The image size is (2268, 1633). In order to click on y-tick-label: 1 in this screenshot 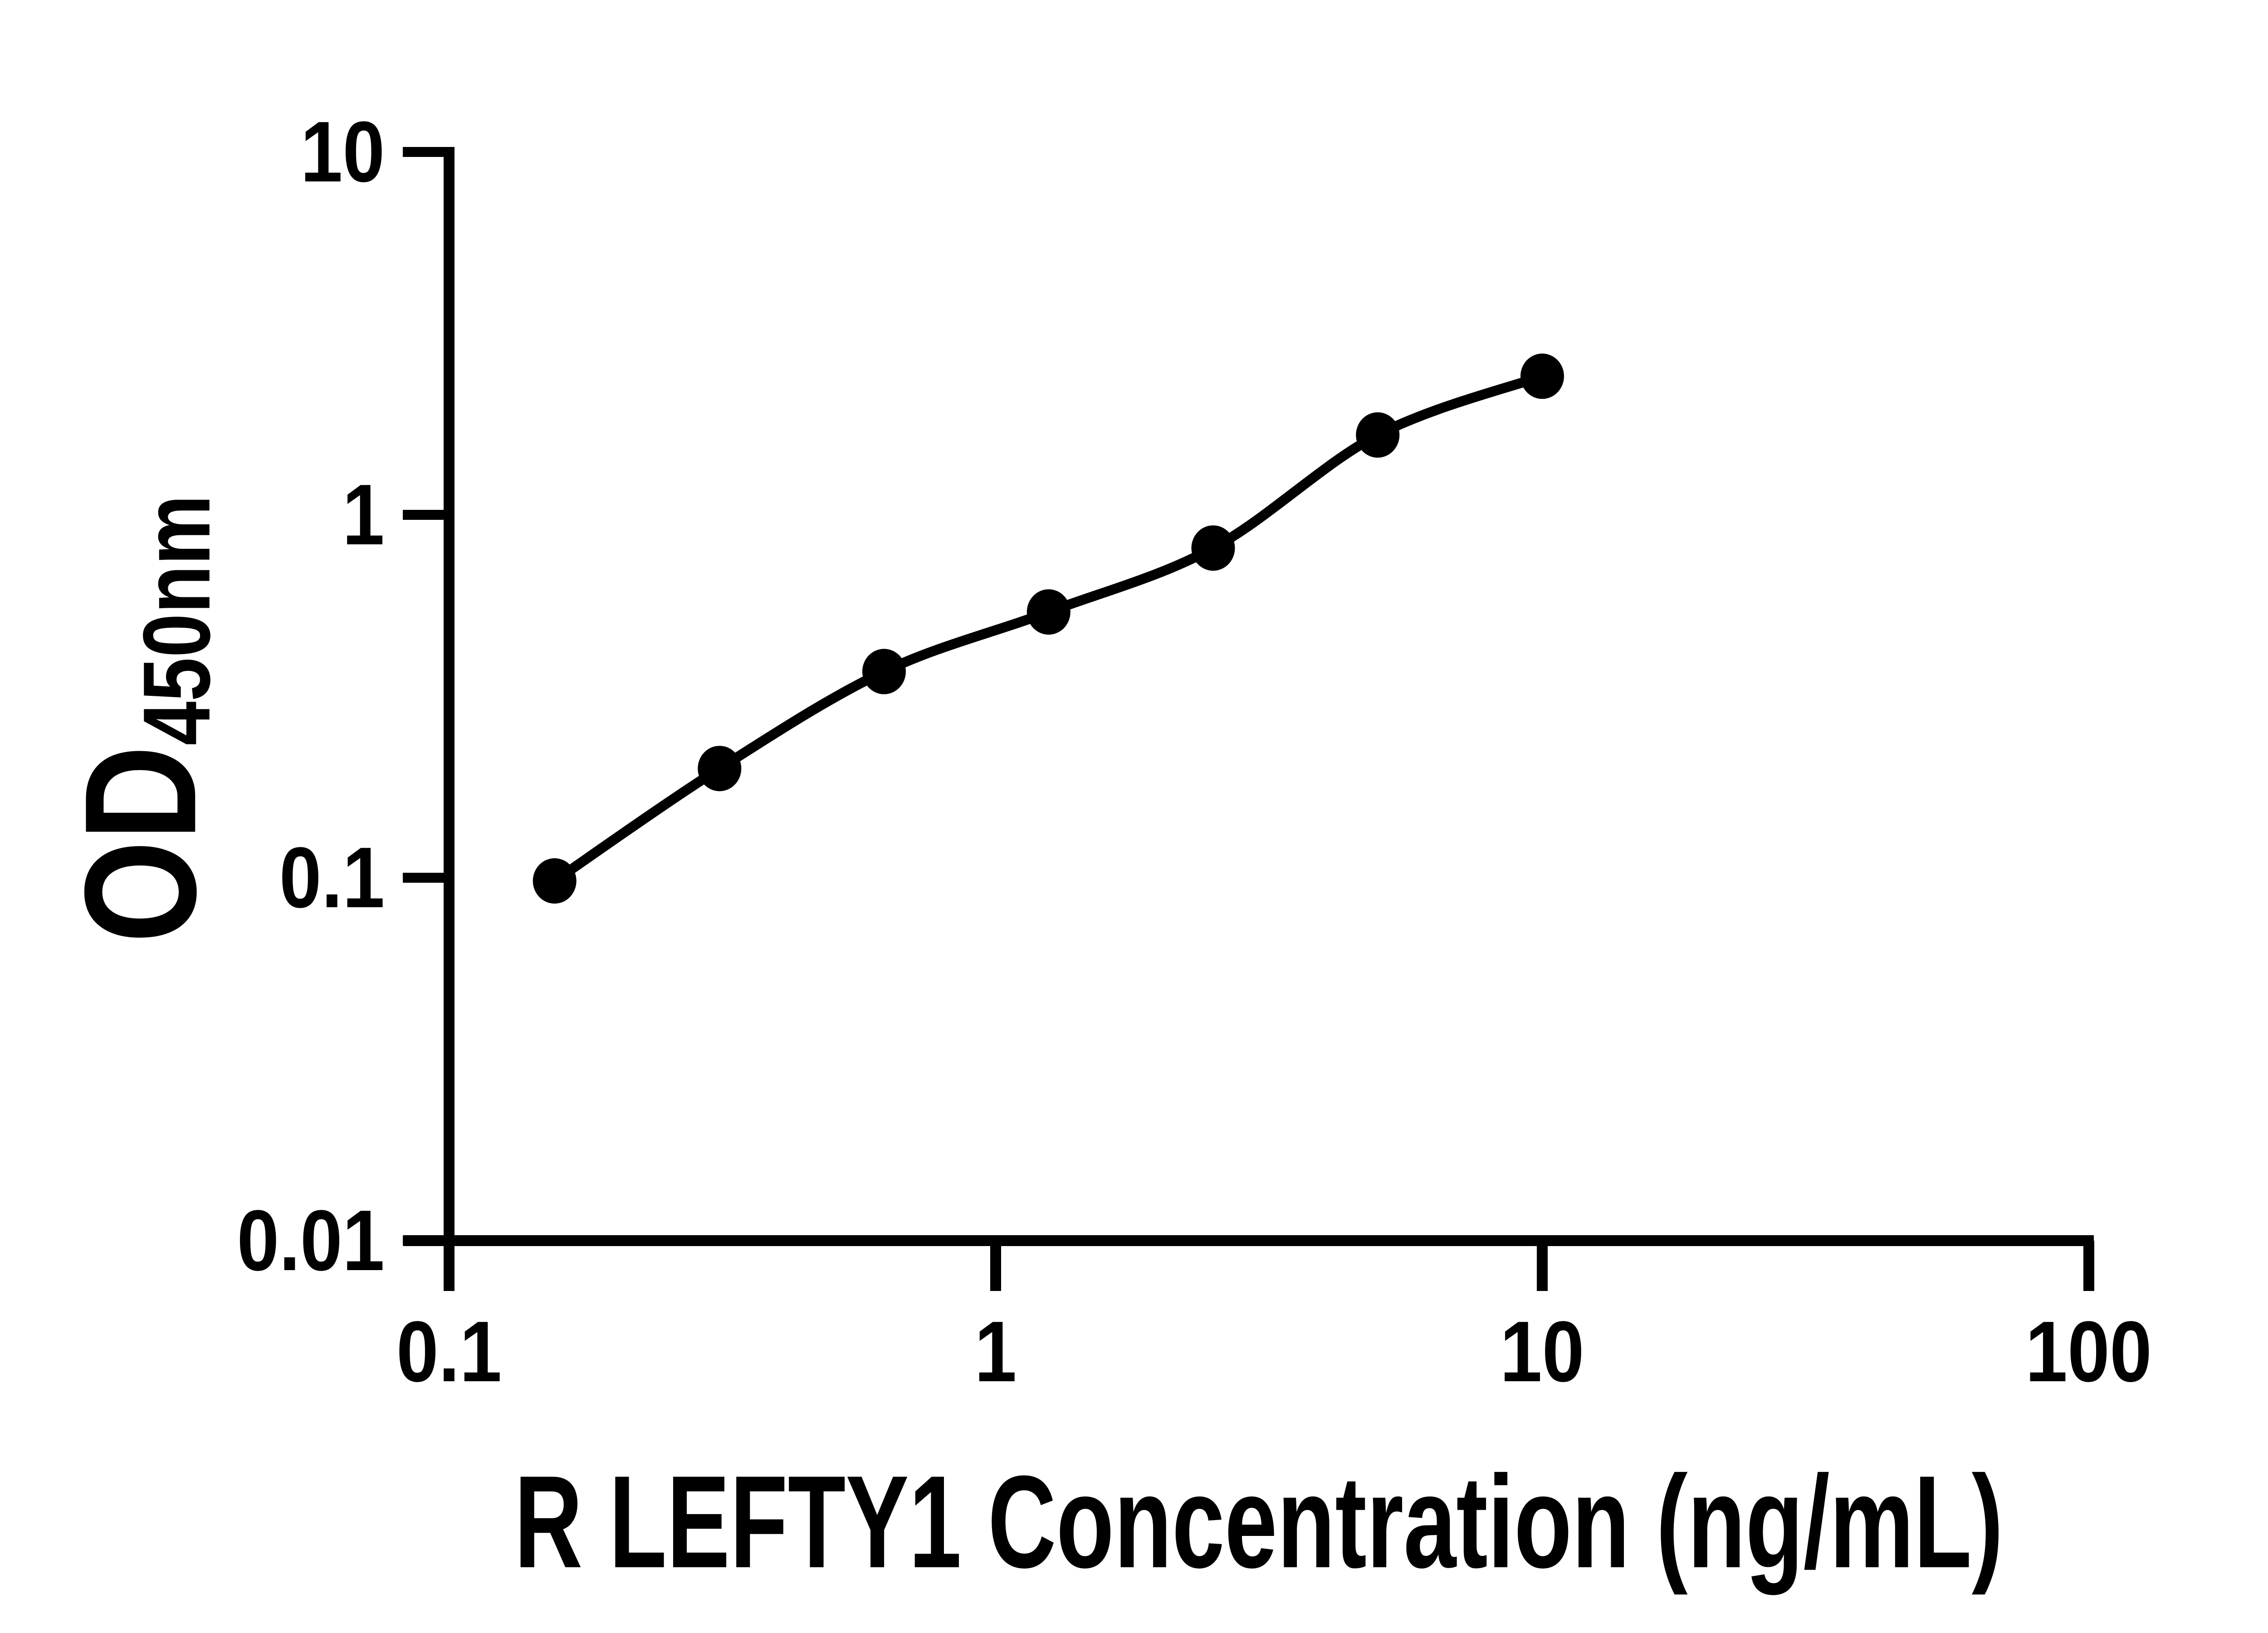, I will do `click(226, 514)`.